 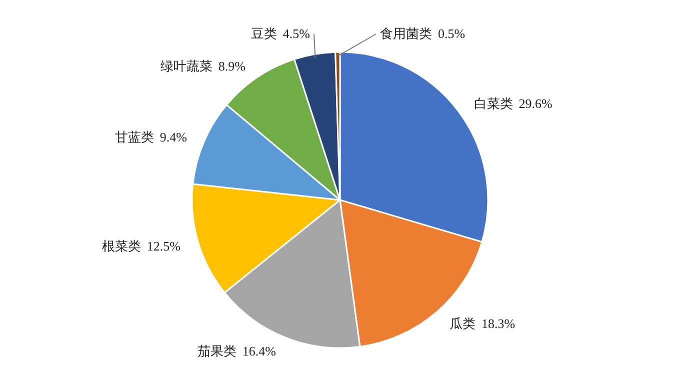 I want to click on slice-label: 瓜类, so click(x=463, y=323).